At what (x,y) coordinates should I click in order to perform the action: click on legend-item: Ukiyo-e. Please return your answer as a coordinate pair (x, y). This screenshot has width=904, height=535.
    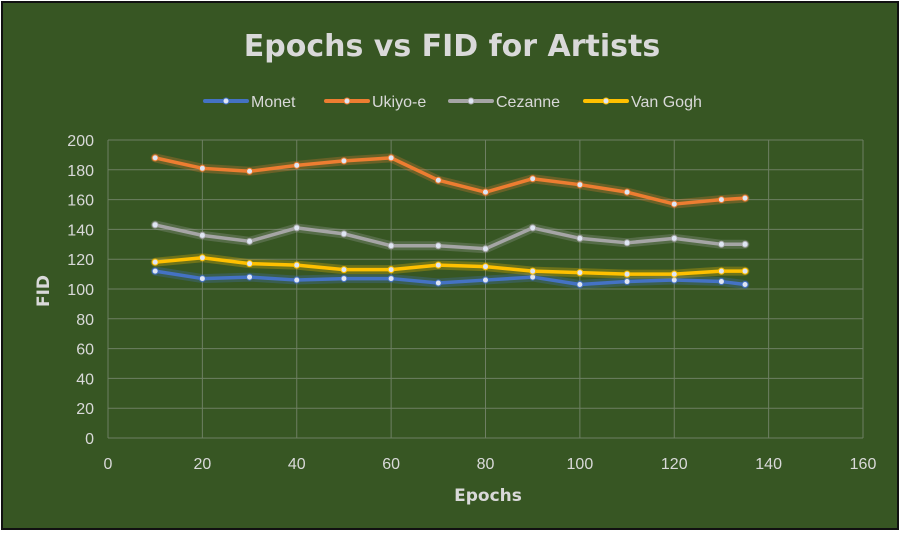
    Looking at the image, I should click on (375, 102).